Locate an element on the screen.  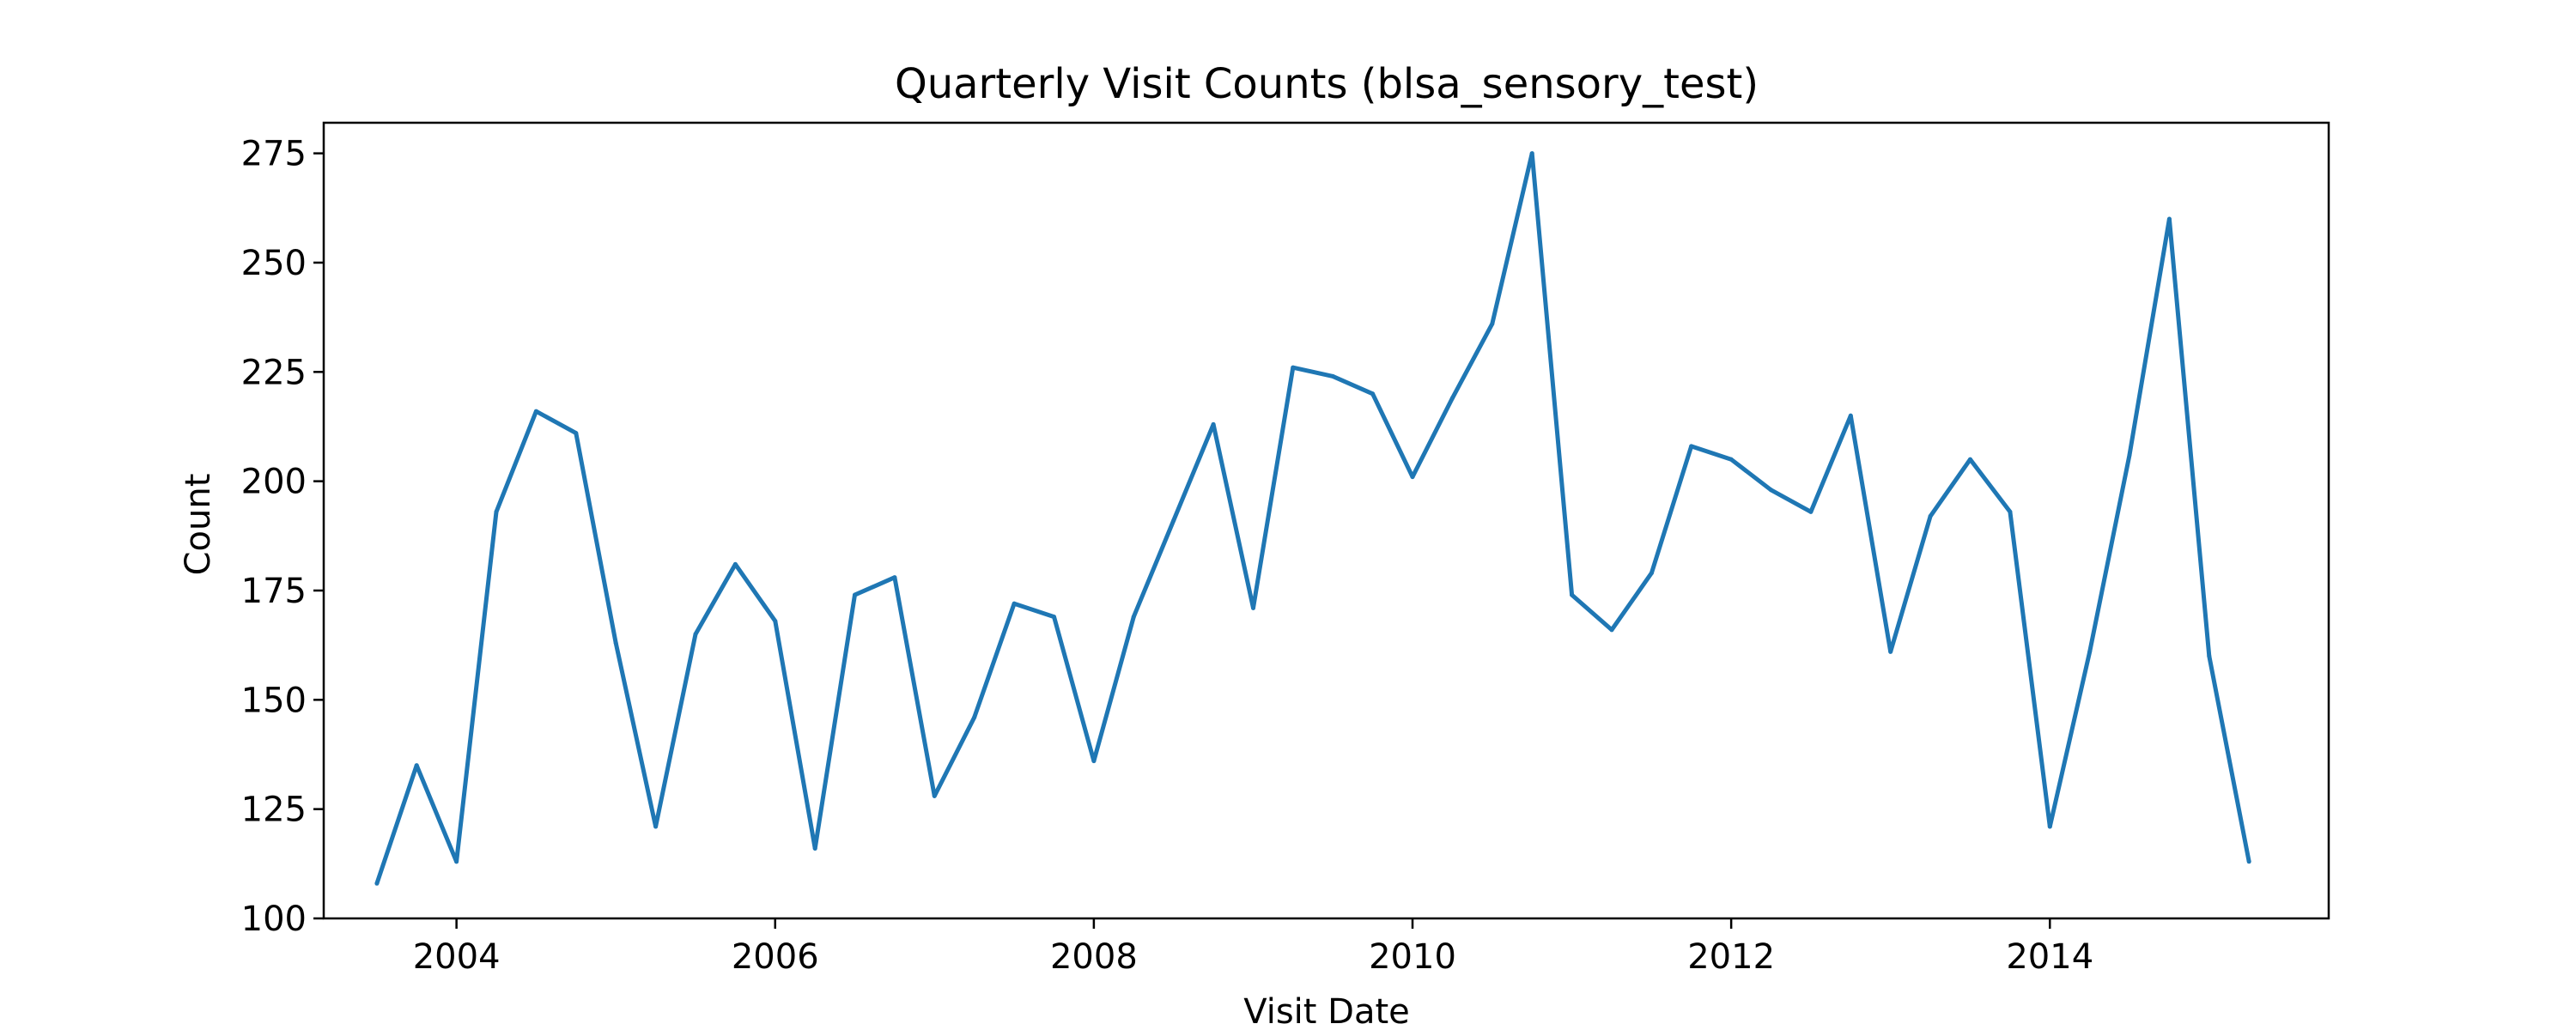
x-axis-label: Visit Date is located at coordinates (1327, 1011).